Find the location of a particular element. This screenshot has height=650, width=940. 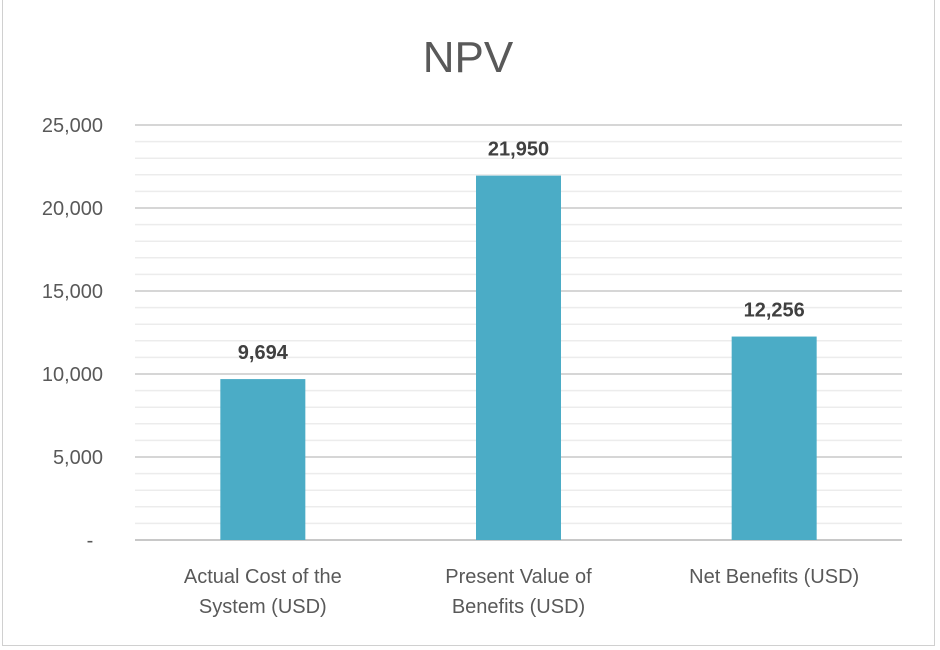

y-tick-label: 5,000 is located at coordinates (78, 458).